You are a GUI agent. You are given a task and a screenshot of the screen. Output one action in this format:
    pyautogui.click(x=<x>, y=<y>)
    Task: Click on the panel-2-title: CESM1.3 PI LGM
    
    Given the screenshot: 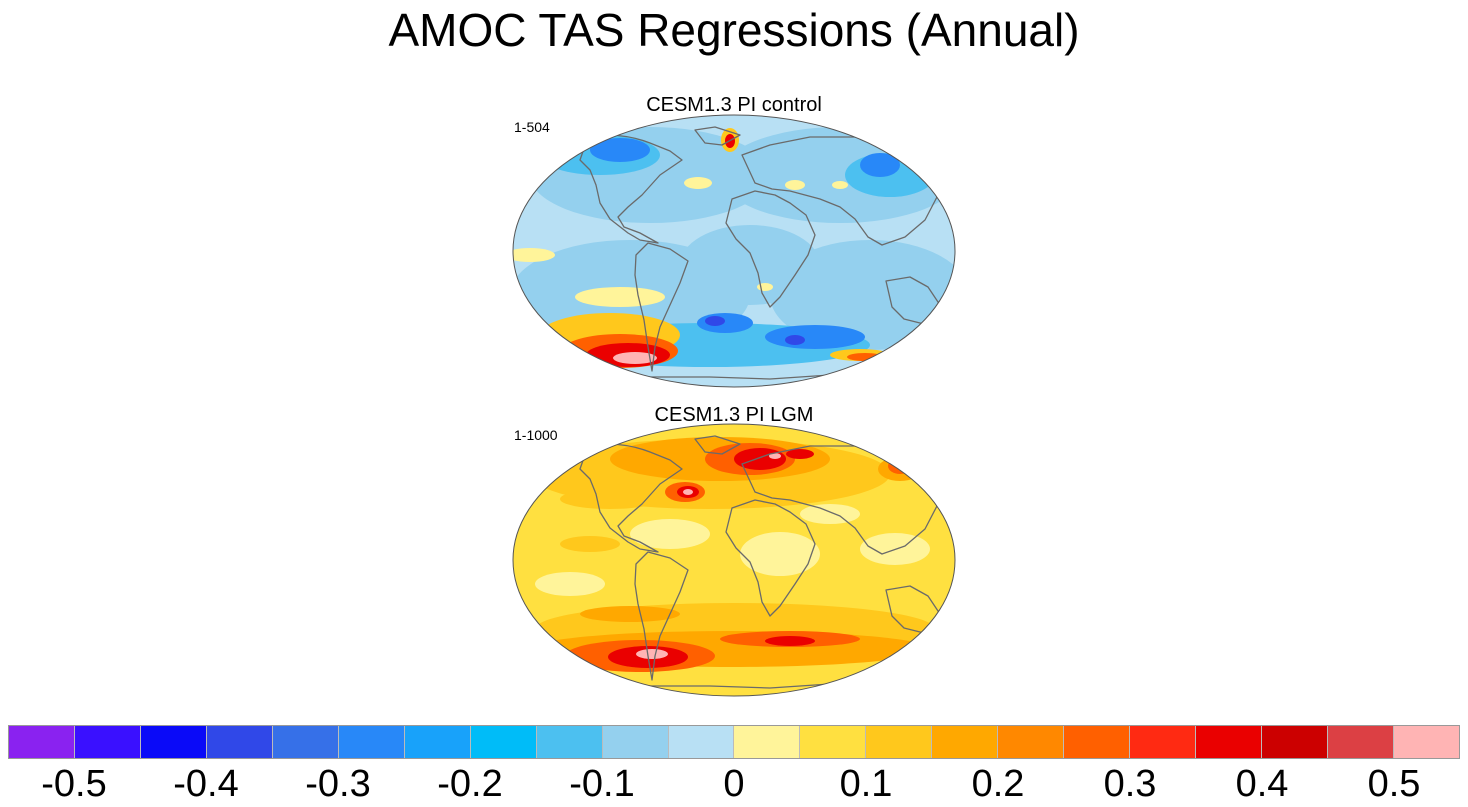 What is the action you would take?
    pyautogui.click(x=734, y=415)
    